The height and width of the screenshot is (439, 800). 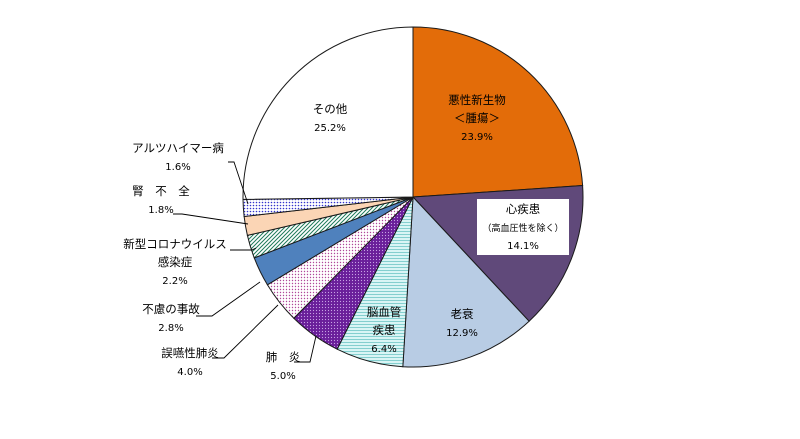 I want to click on slice-value-label: 4.0%, so click(x=189, y=372).